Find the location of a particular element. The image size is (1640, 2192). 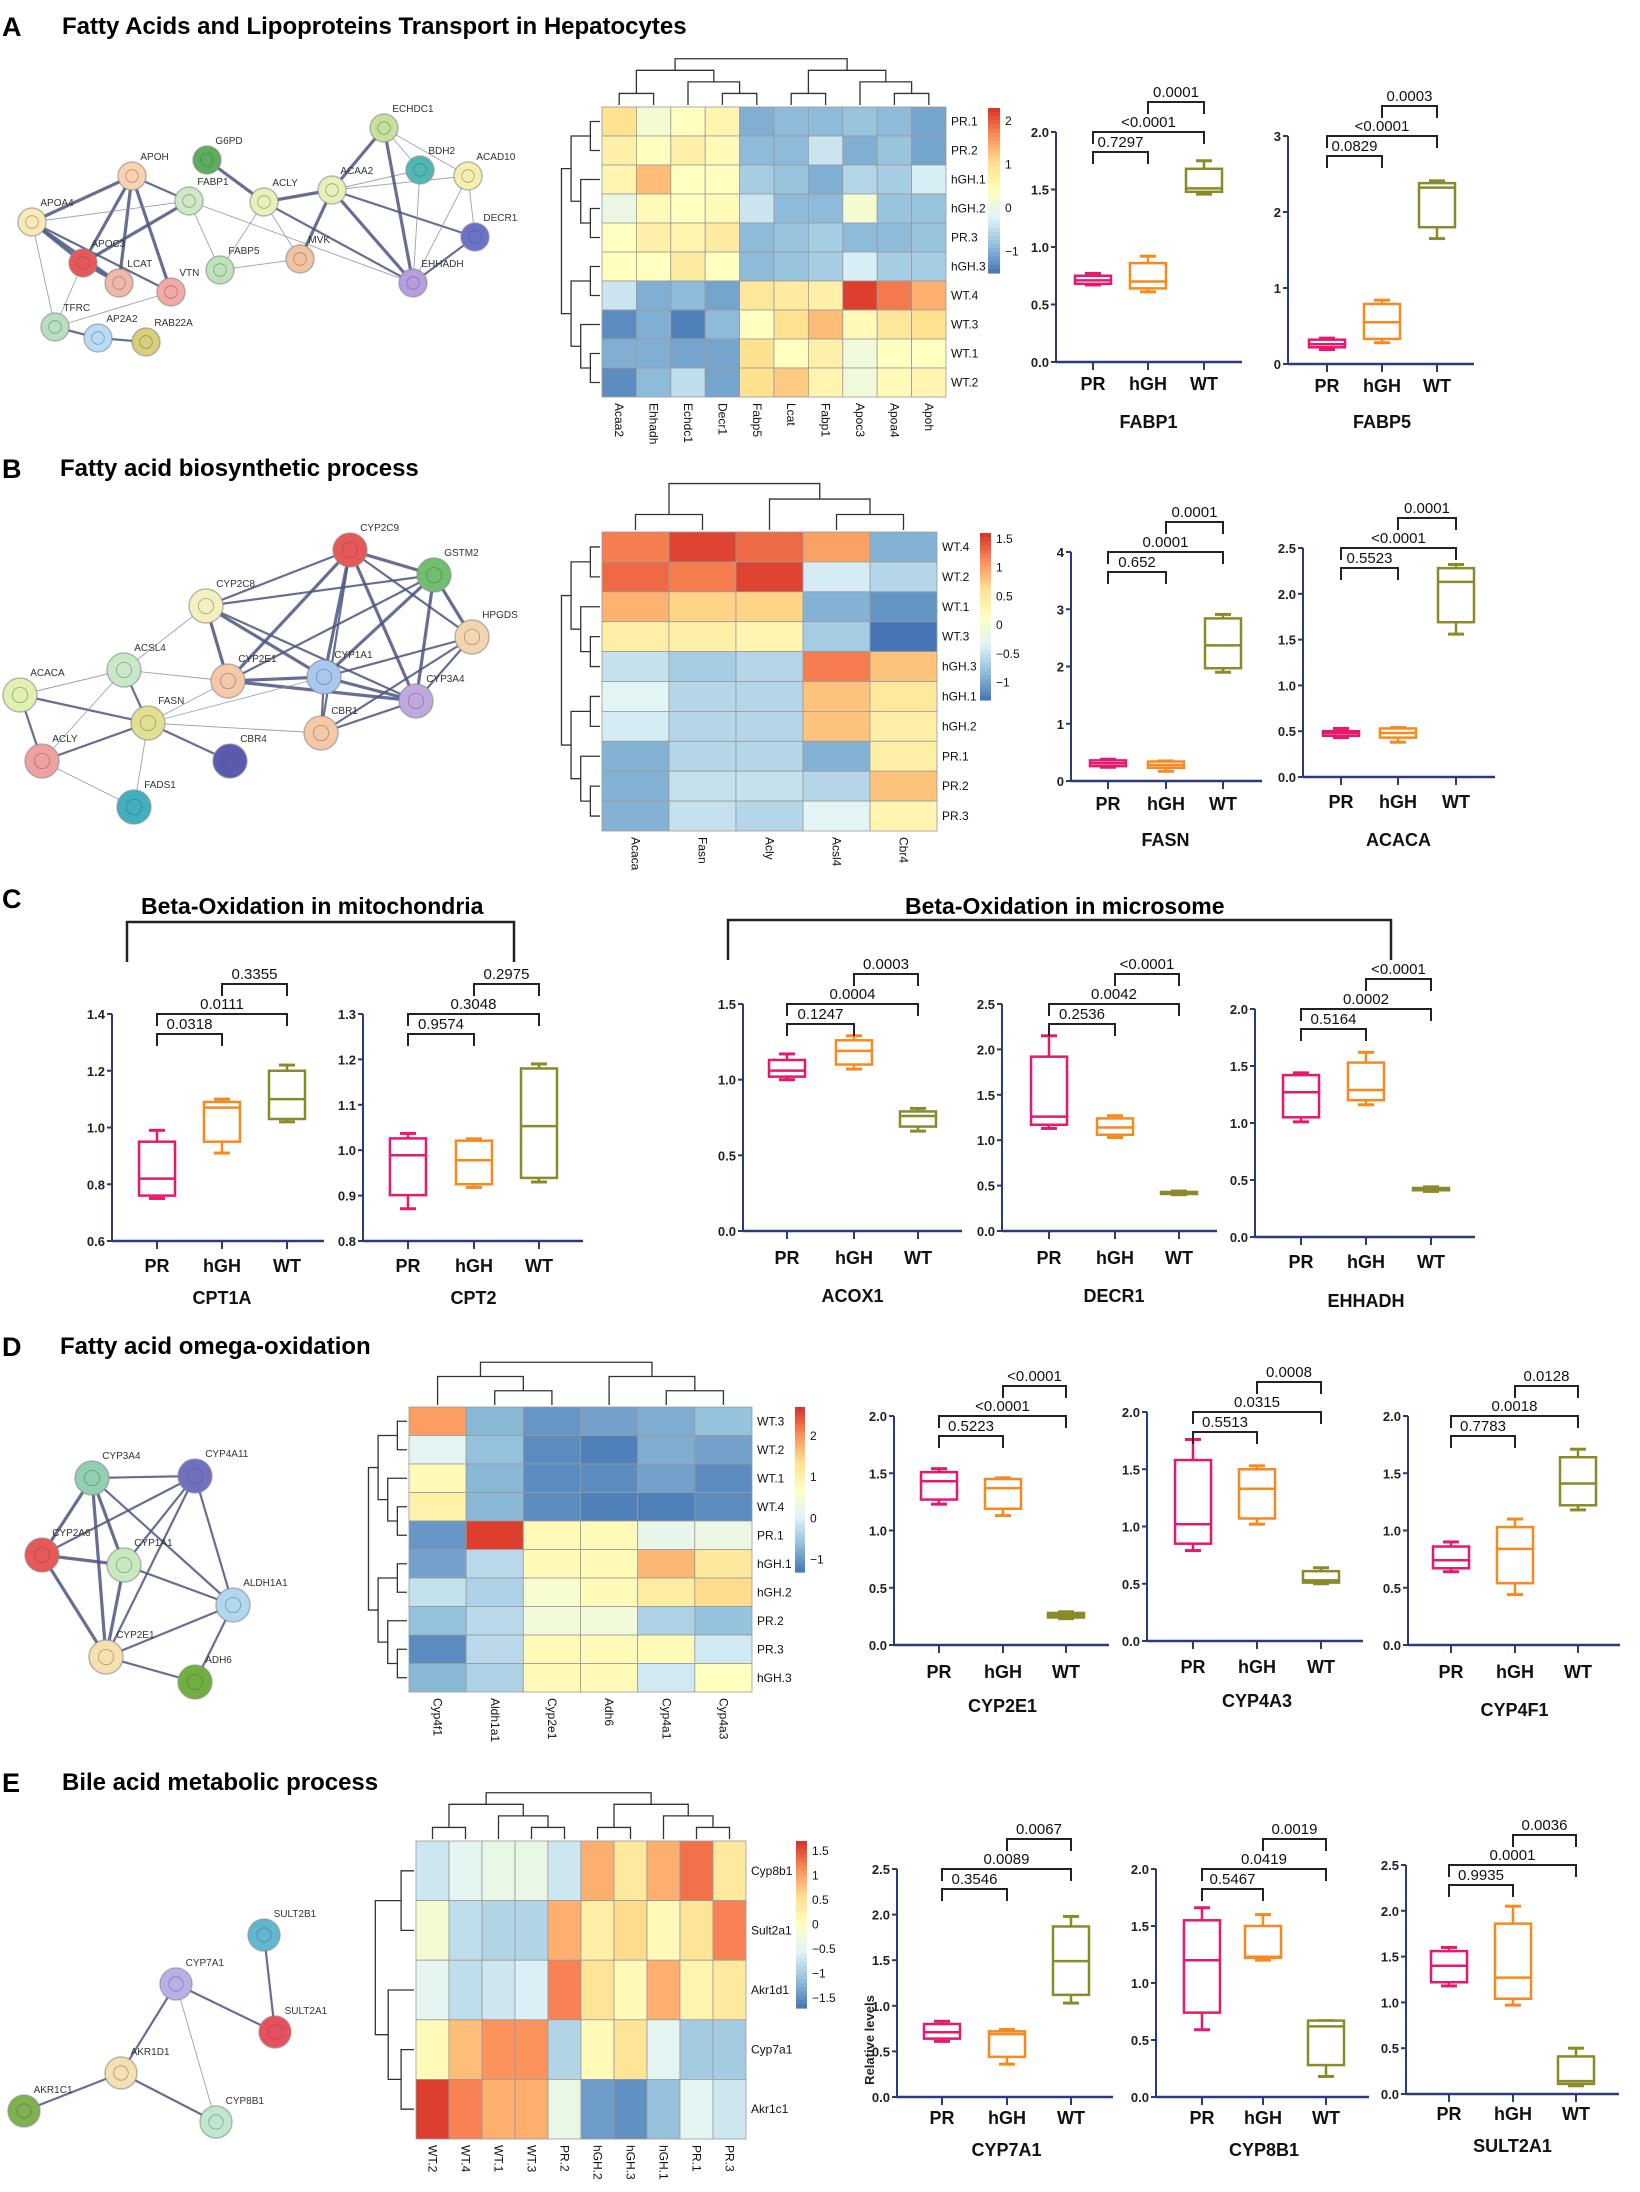

panel-title-e: Bile acid metabolic process is located at coordinates (220, 1782).